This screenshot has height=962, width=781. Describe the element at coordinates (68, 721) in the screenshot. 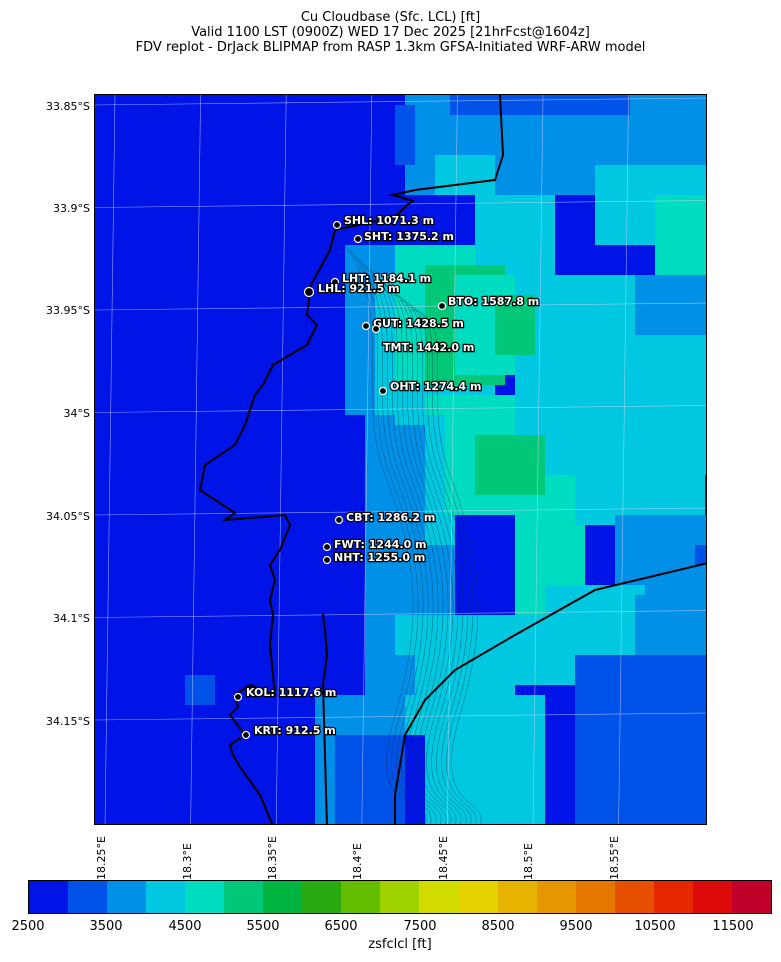

I see `lat-tick-label: 34.15°S` at that location.